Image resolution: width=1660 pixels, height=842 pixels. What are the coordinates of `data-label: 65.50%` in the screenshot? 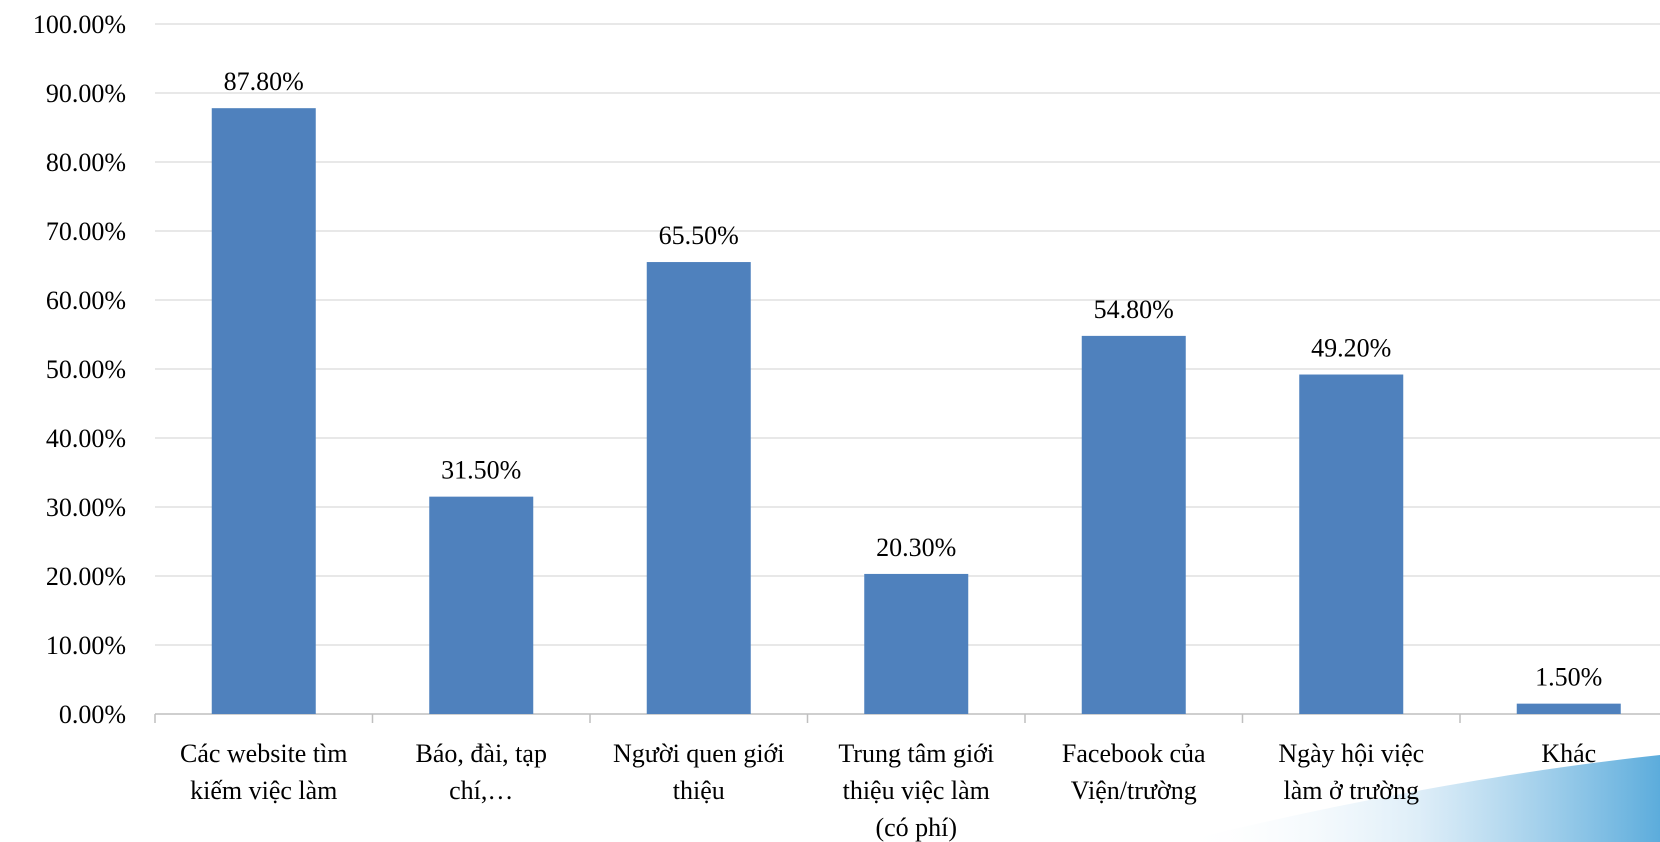 It's located at (699, 235).